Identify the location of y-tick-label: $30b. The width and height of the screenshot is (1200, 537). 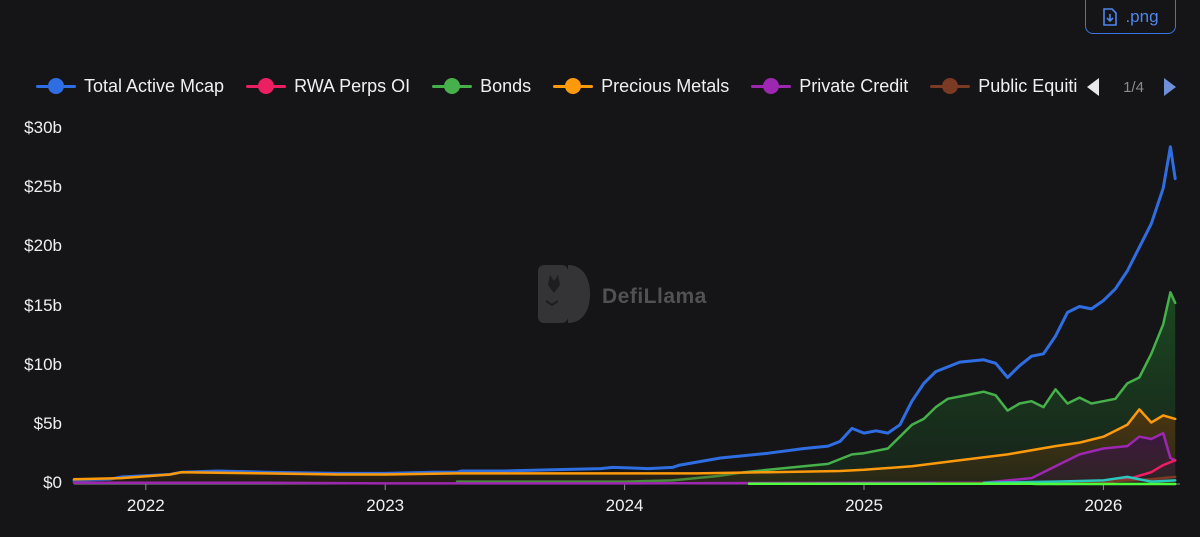
(43, 127).